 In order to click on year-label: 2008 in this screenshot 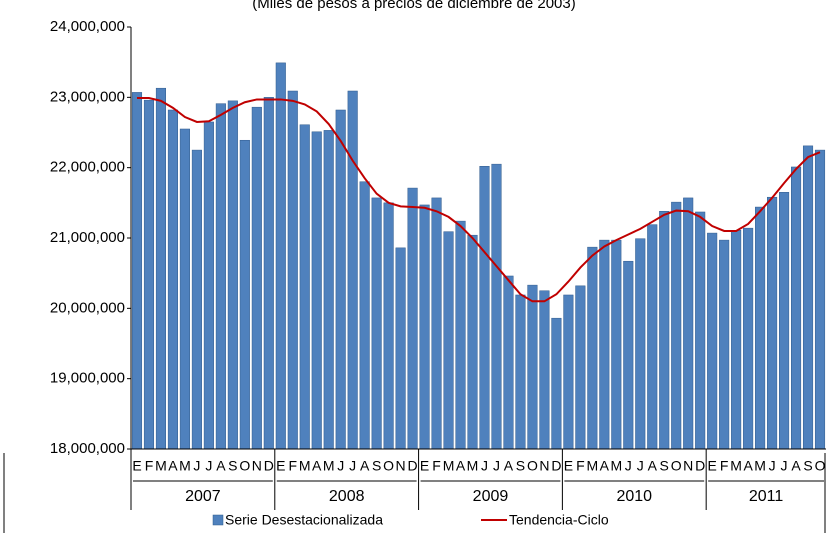, I will do `click(347, 496)`.